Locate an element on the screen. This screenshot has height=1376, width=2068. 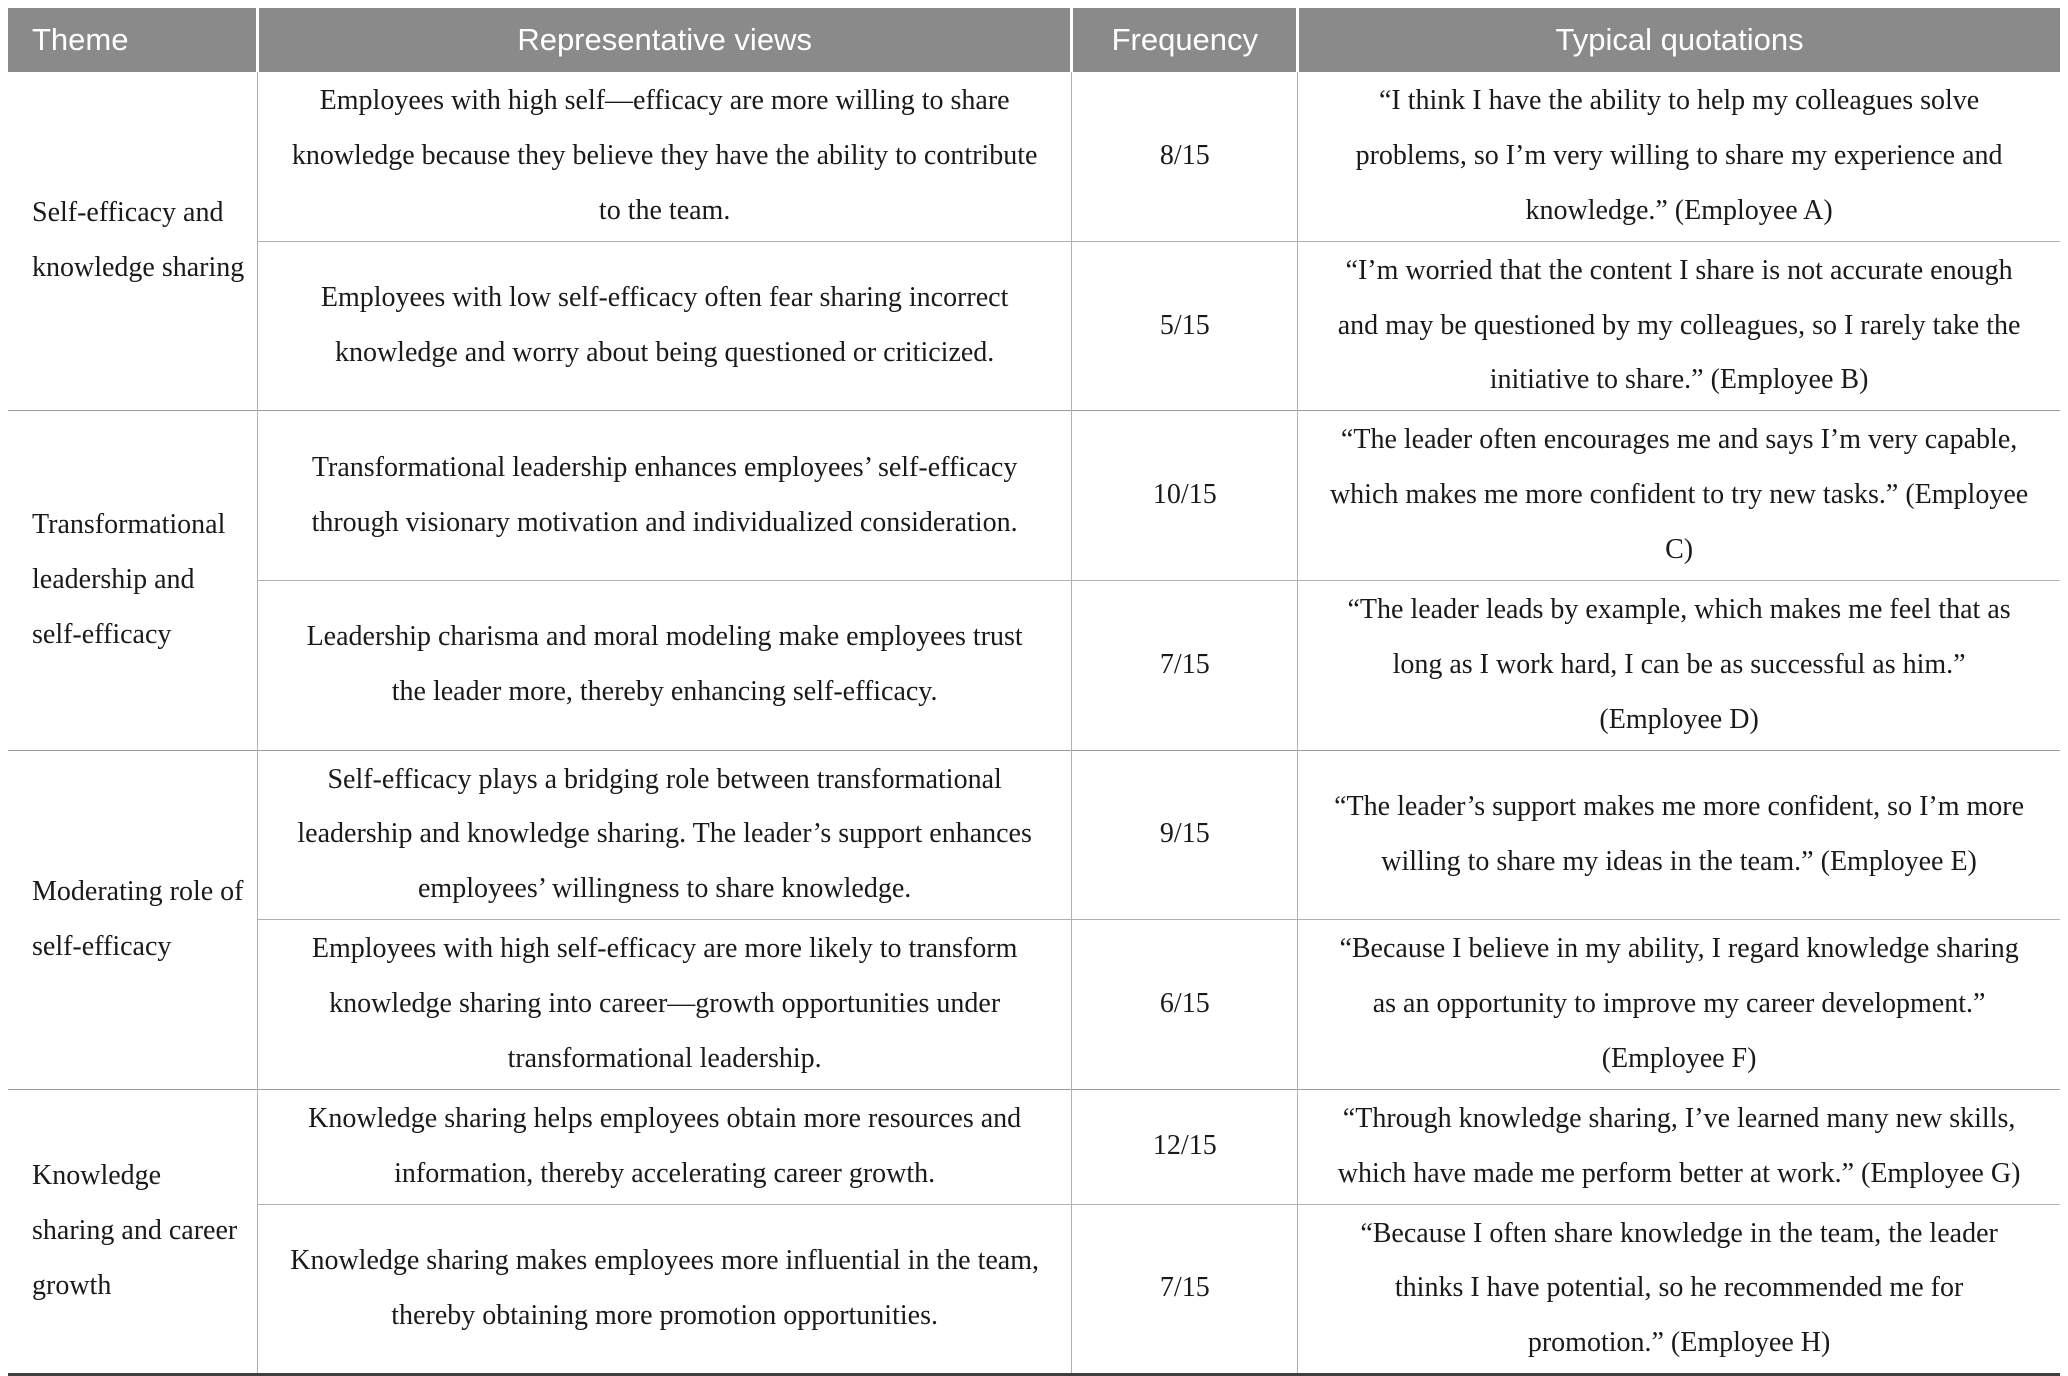
column-header-frequency: Frequency is located at coordinates (1184, 40).